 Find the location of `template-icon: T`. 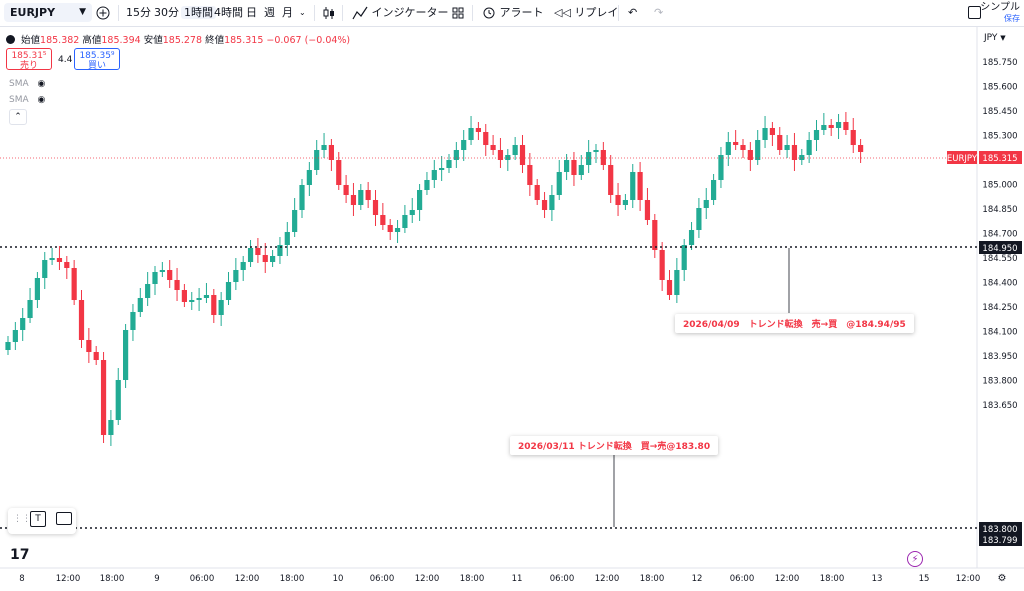

template-icon: T is located at coordinates (38, 519).